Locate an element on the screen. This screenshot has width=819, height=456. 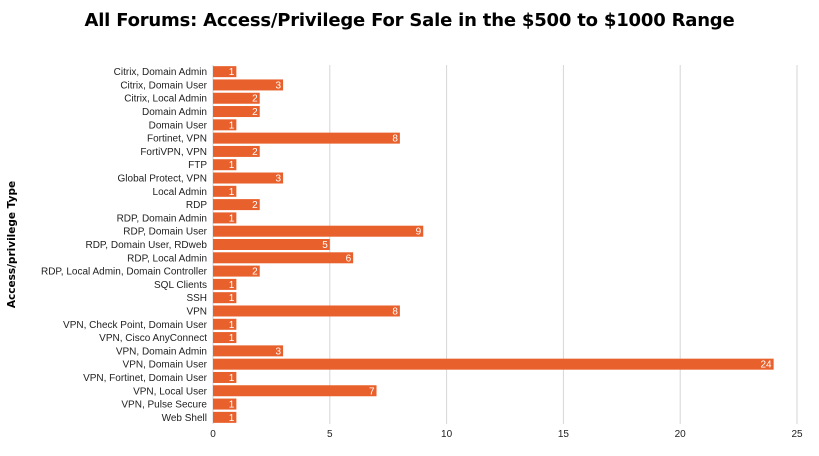
bar-value-label: 7 is located at coordinates (372, 391).